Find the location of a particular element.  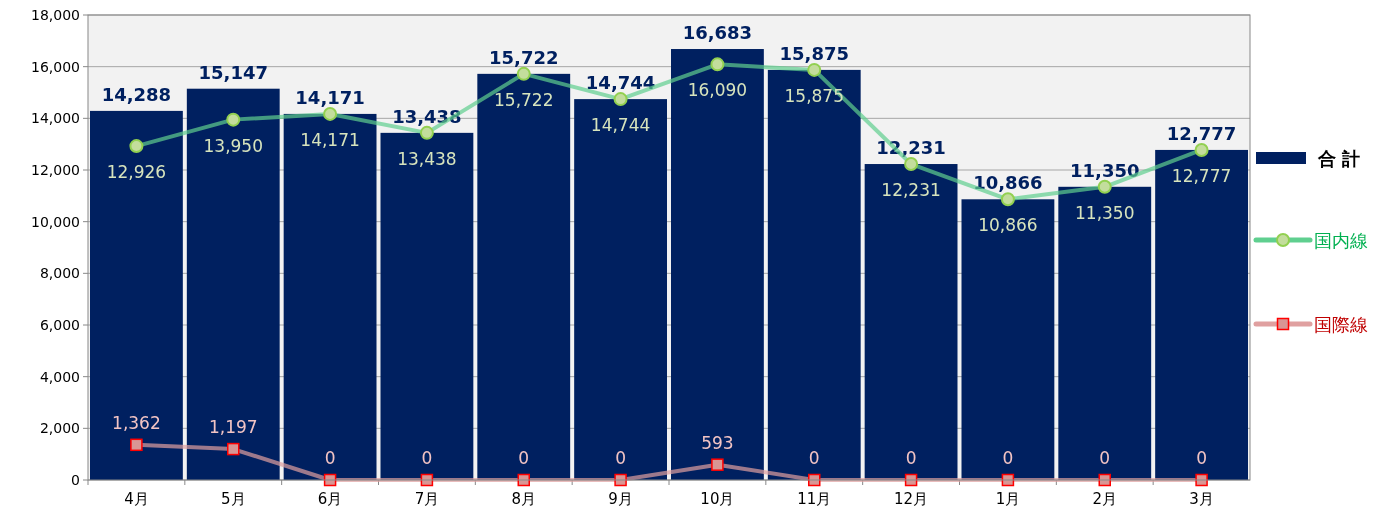

y-tick-label: 10,000 is located at coordinates (55, 221).